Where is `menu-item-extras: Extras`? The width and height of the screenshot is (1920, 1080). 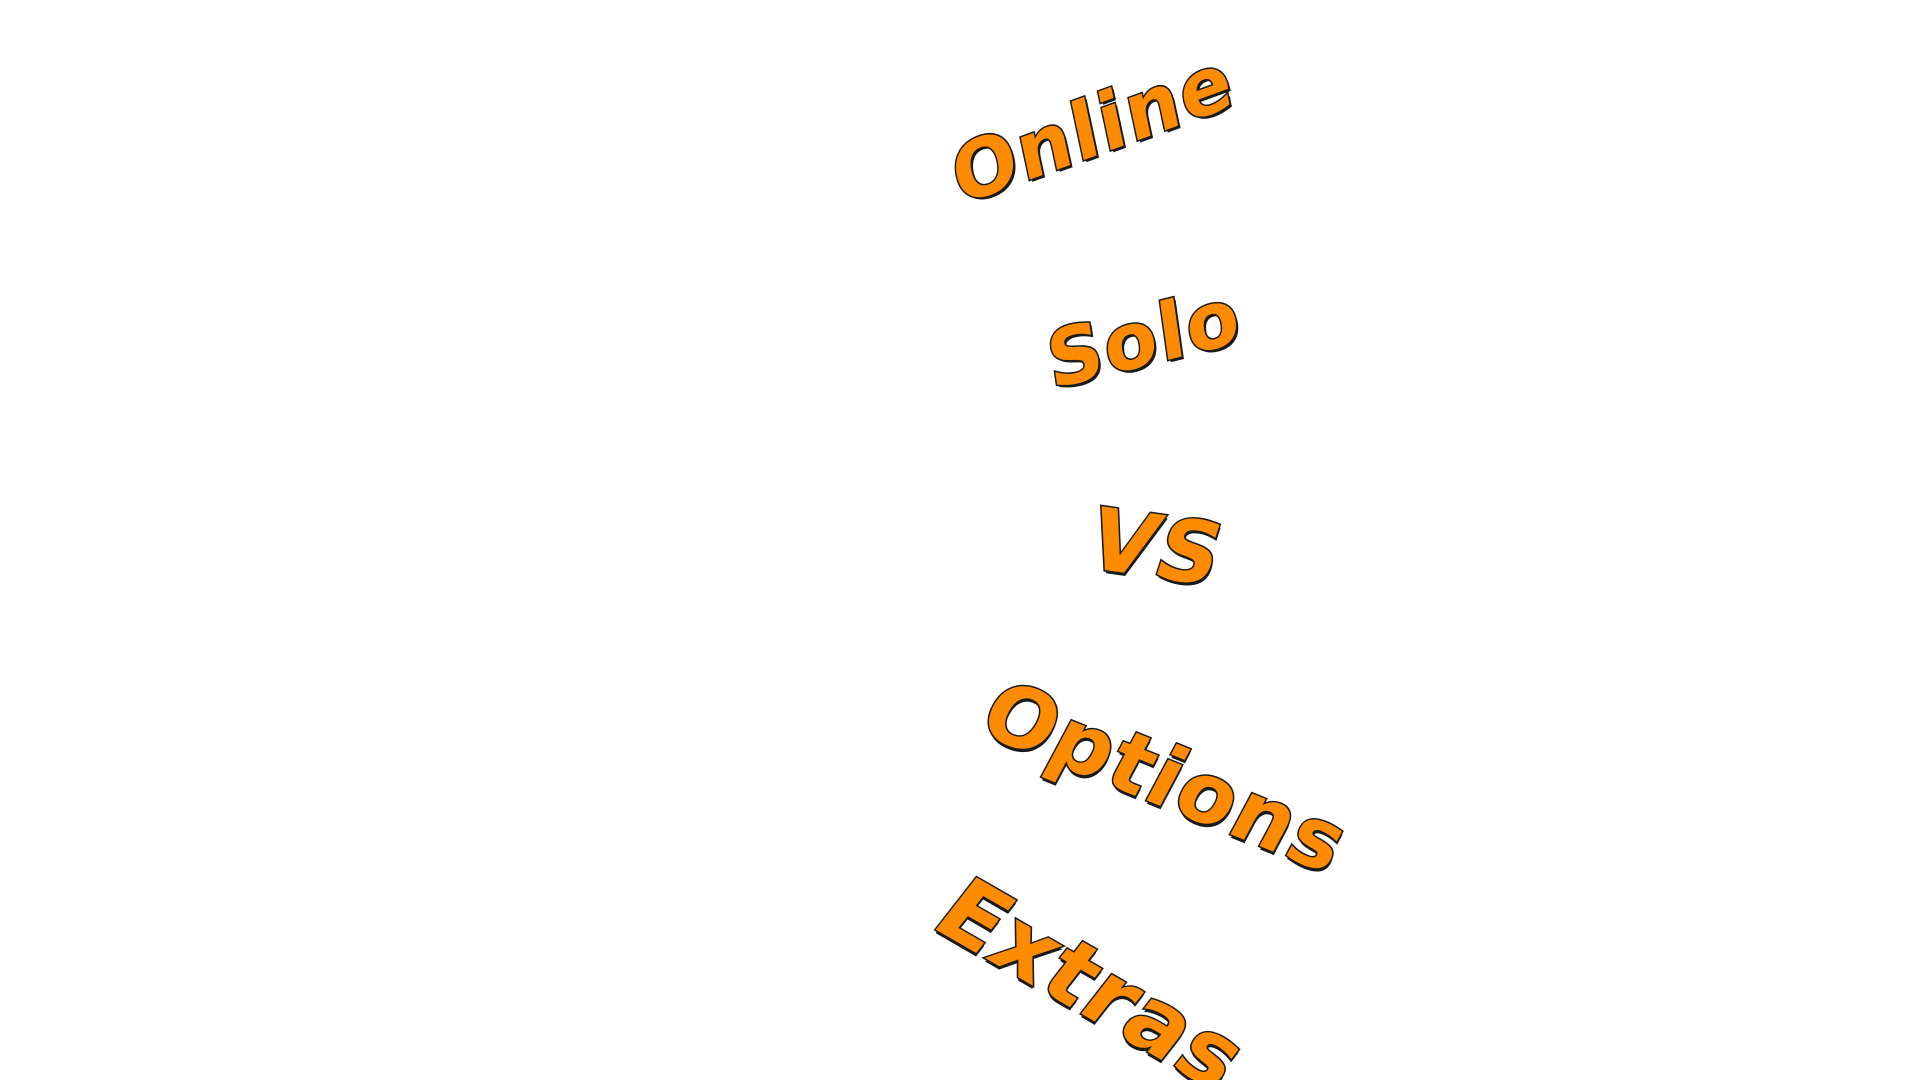
menu-item-extras: Extras is located at coordinates (1091, 969).